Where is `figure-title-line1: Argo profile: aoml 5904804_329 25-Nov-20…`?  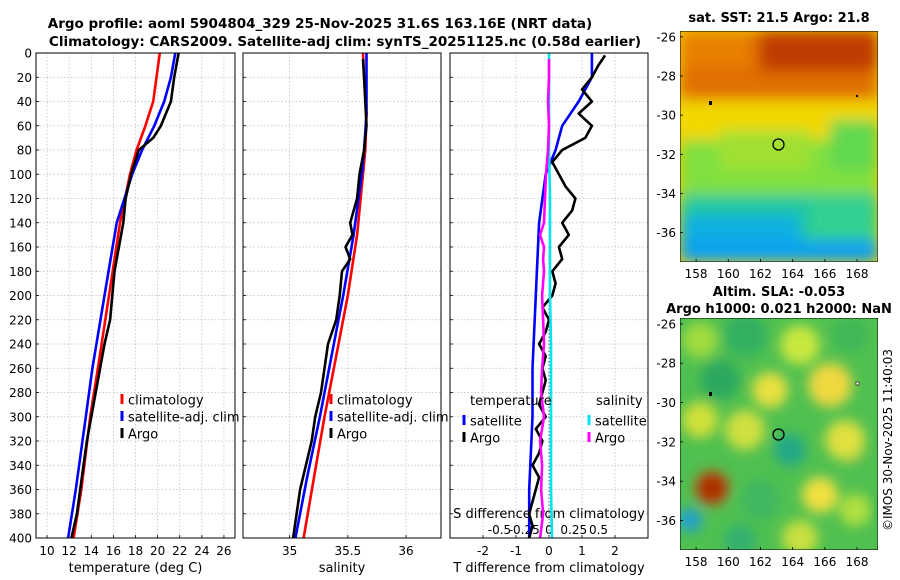 figure-title-line1: Argo profile: aoml 5904804_329 25-Nov-20… is located at coordinates (320, 24).